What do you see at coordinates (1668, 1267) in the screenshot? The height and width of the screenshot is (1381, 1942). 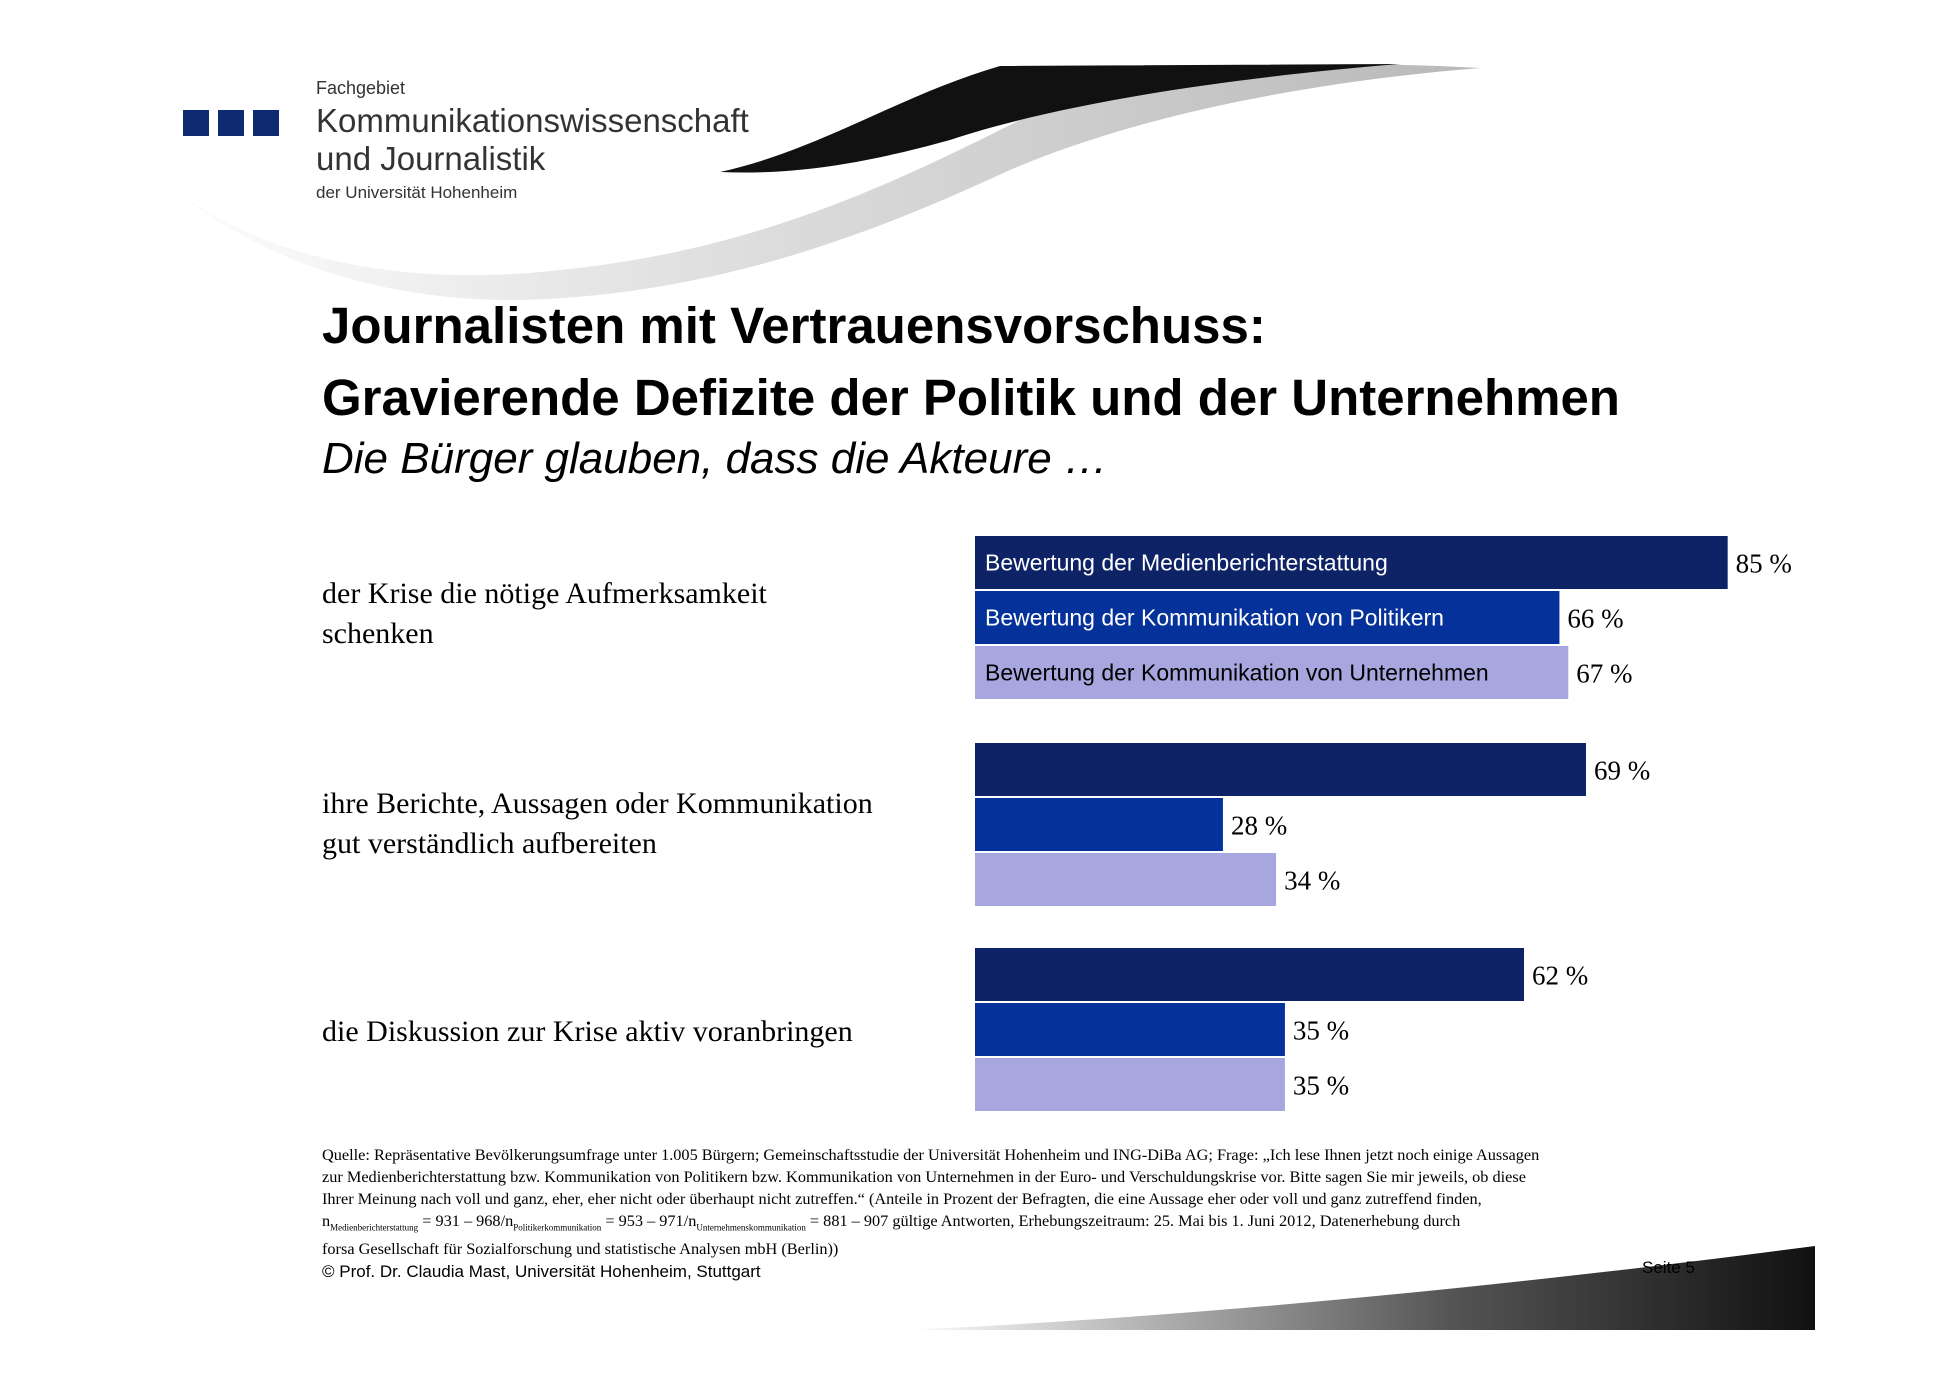 I see `page-number: Seite 5` at bounding box center [1668, 1267].